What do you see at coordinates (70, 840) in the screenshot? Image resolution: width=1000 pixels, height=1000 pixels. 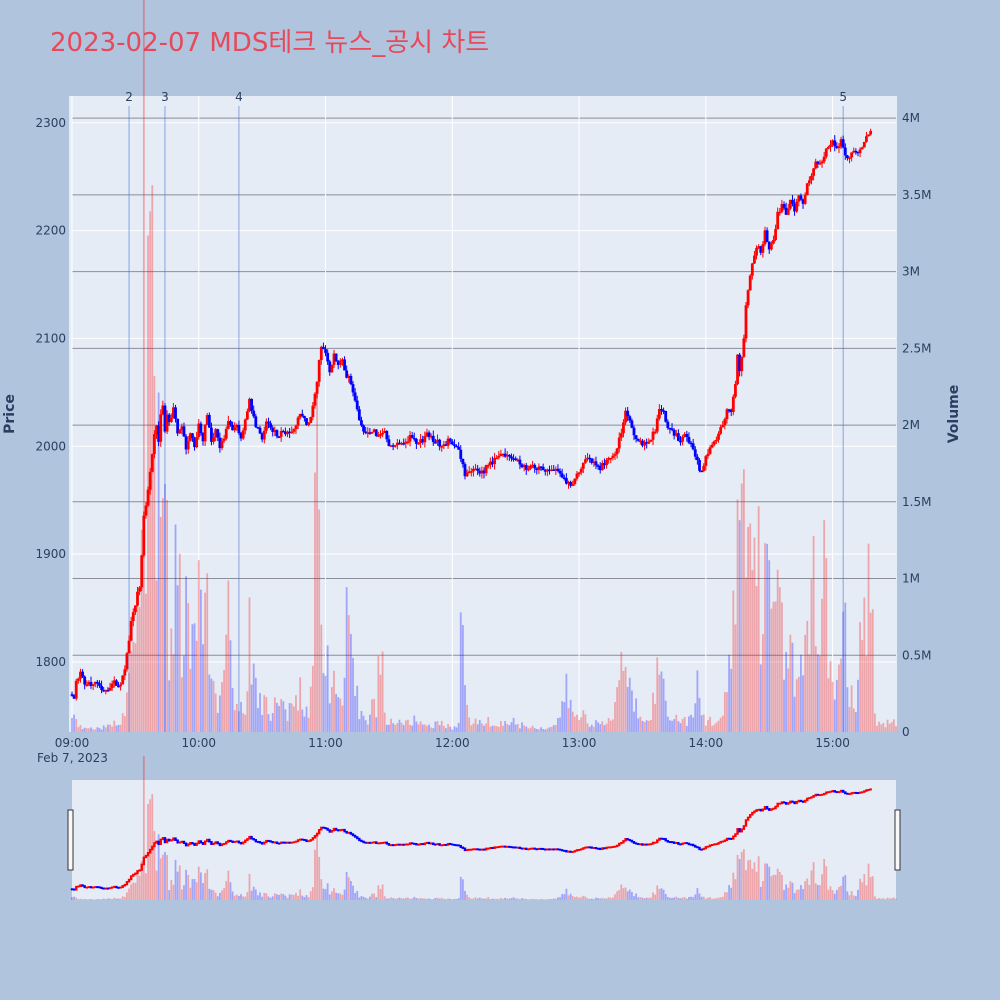 I see `range-slider-left-handle` at bounding box center [70, 840].